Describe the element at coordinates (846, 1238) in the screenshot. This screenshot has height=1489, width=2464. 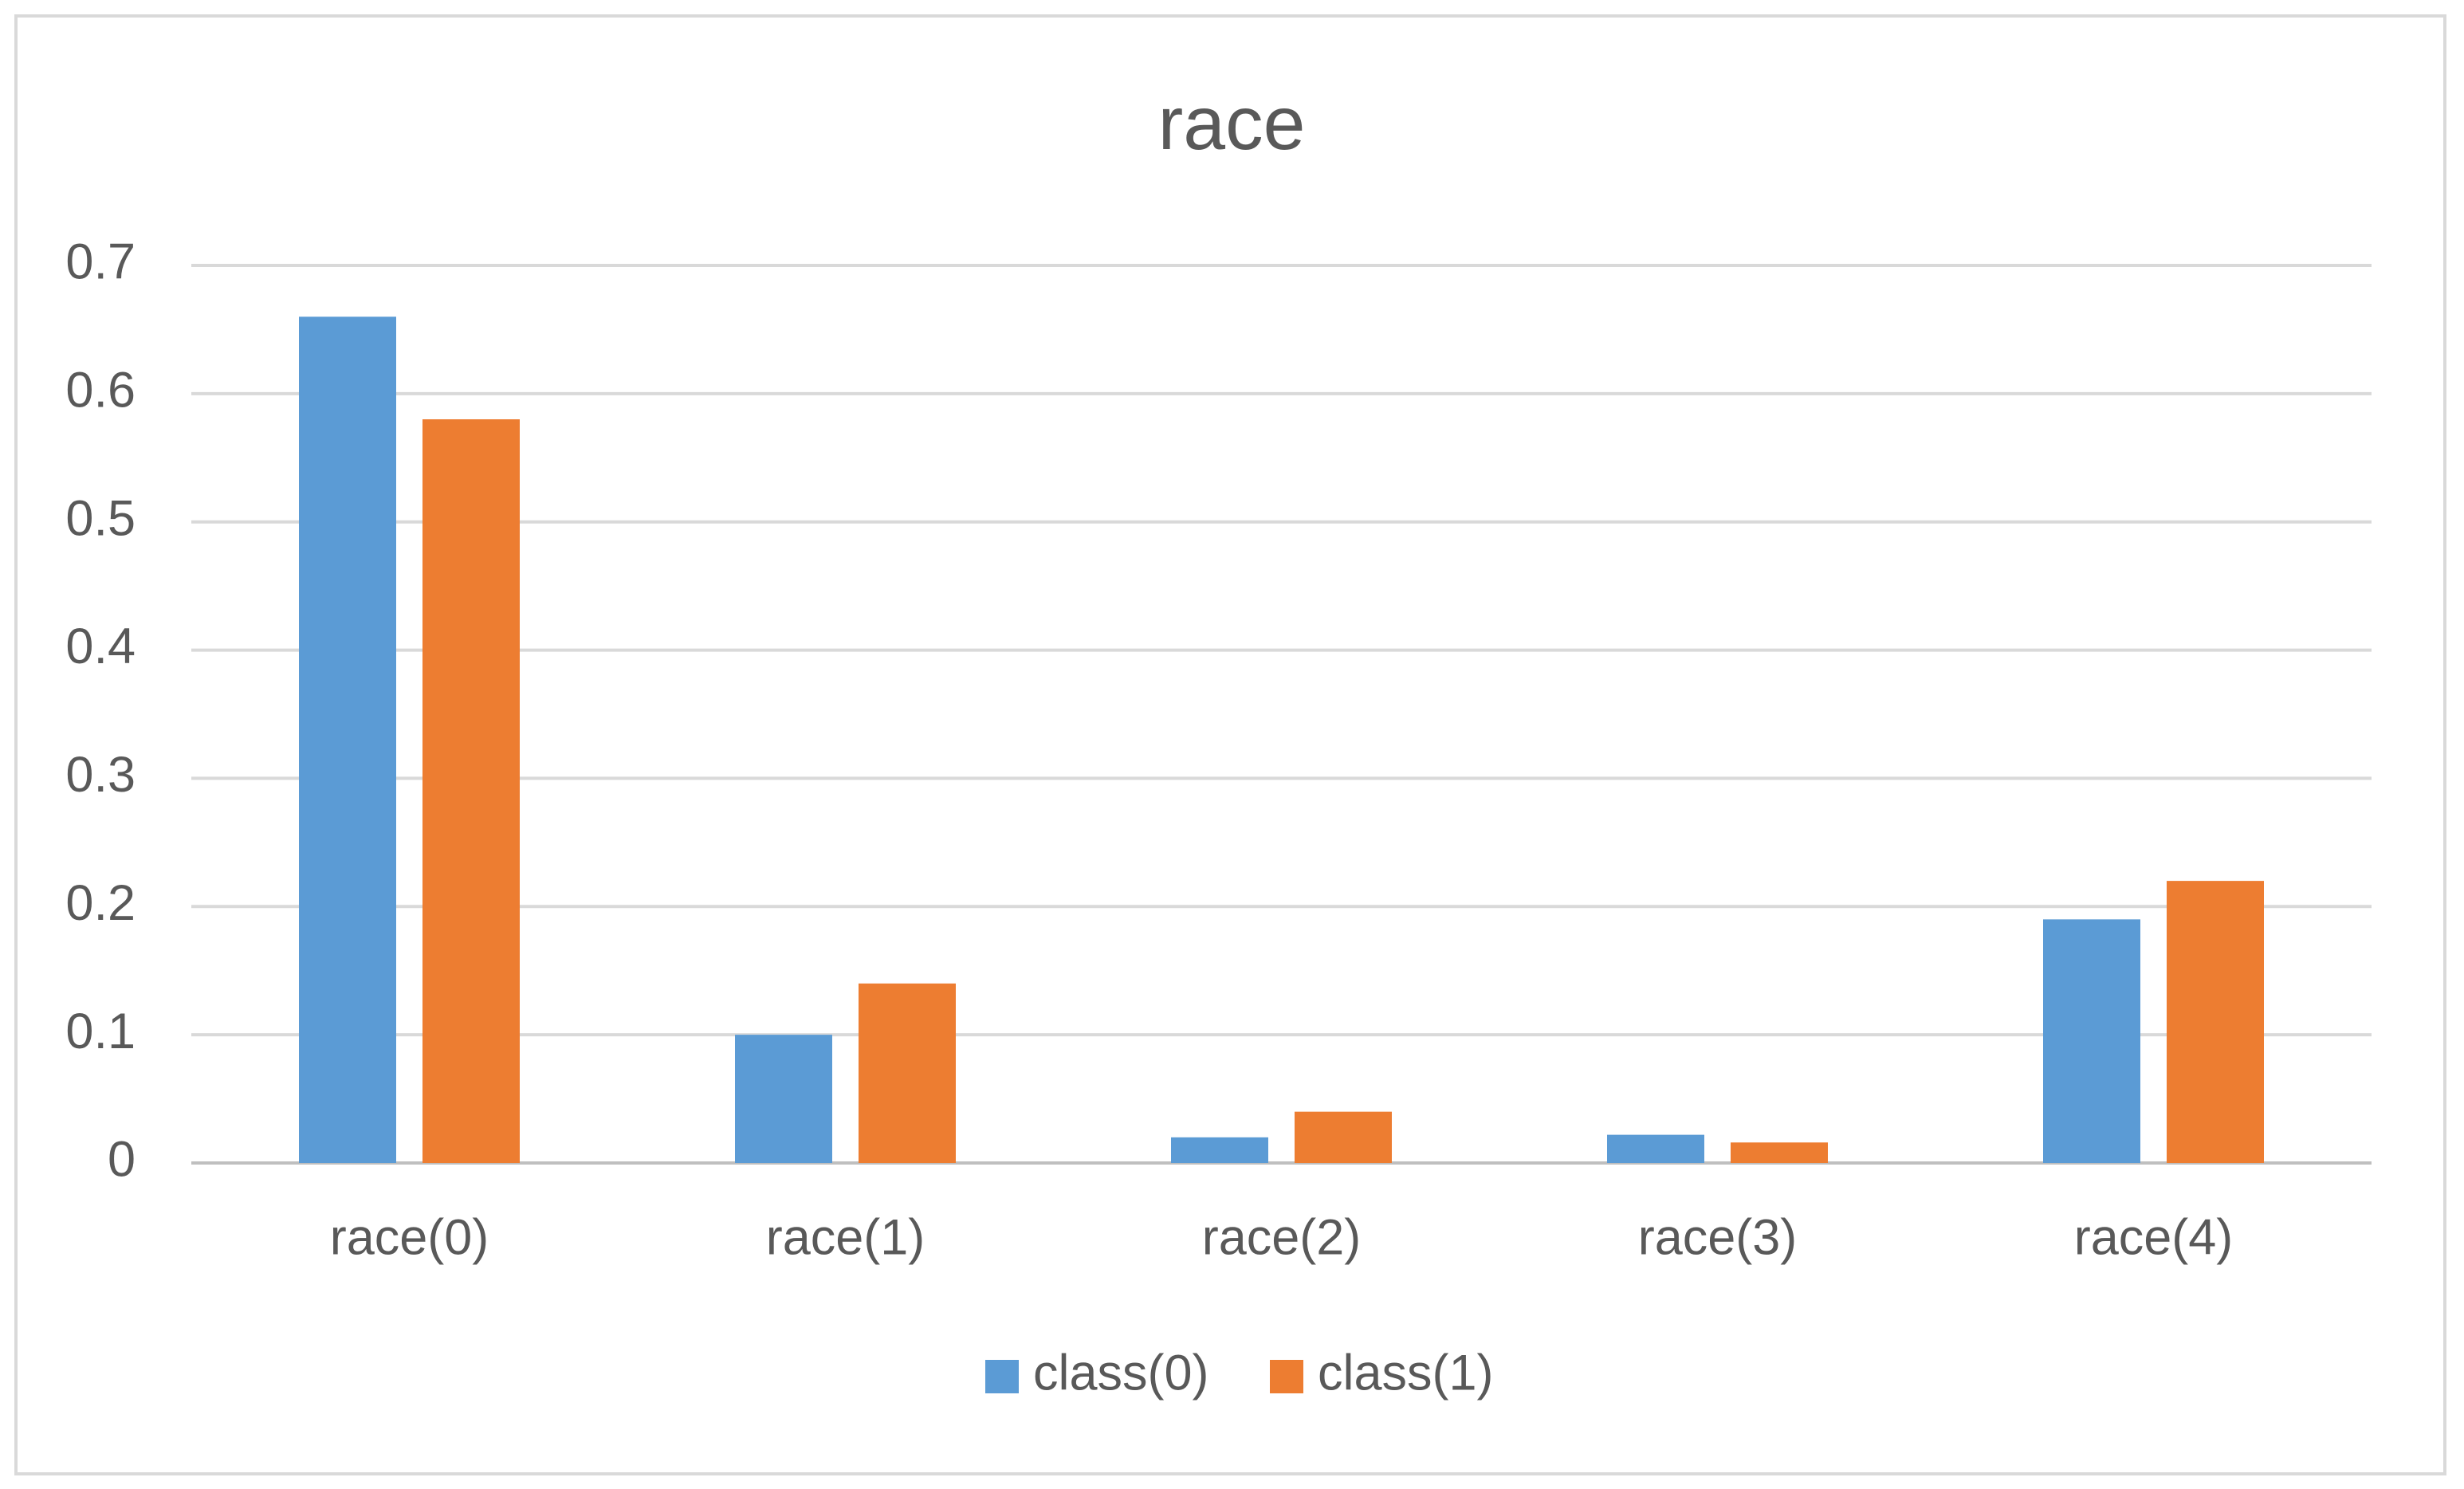
I see `x-tick-label: race(1)` at that location.